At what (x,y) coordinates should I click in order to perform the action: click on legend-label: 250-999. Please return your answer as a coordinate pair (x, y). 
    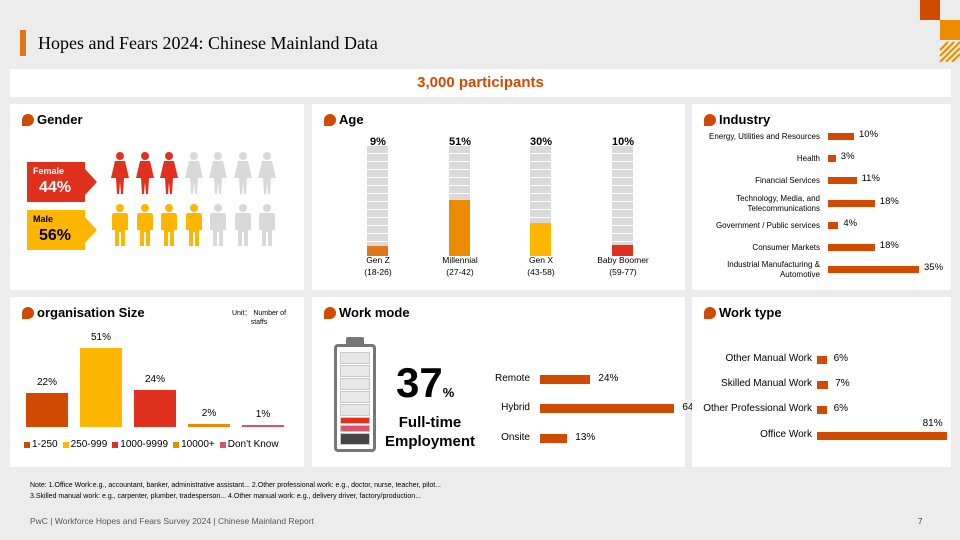
    Looking at the image, I should click on (89, 444).